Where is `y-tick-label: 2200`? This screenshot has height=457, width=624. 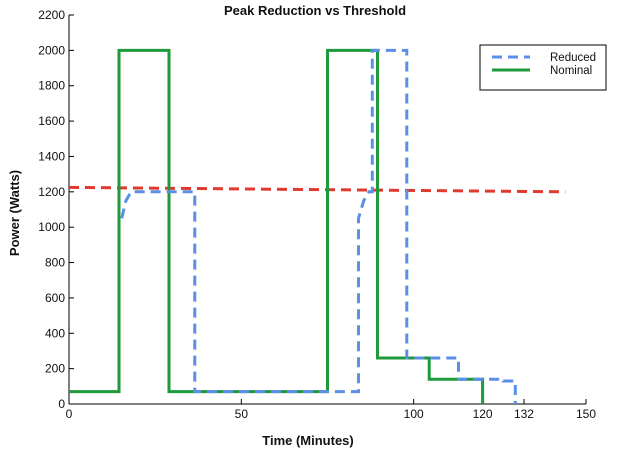
y-tick-label: 2200 is located at coordinates (51, 15).